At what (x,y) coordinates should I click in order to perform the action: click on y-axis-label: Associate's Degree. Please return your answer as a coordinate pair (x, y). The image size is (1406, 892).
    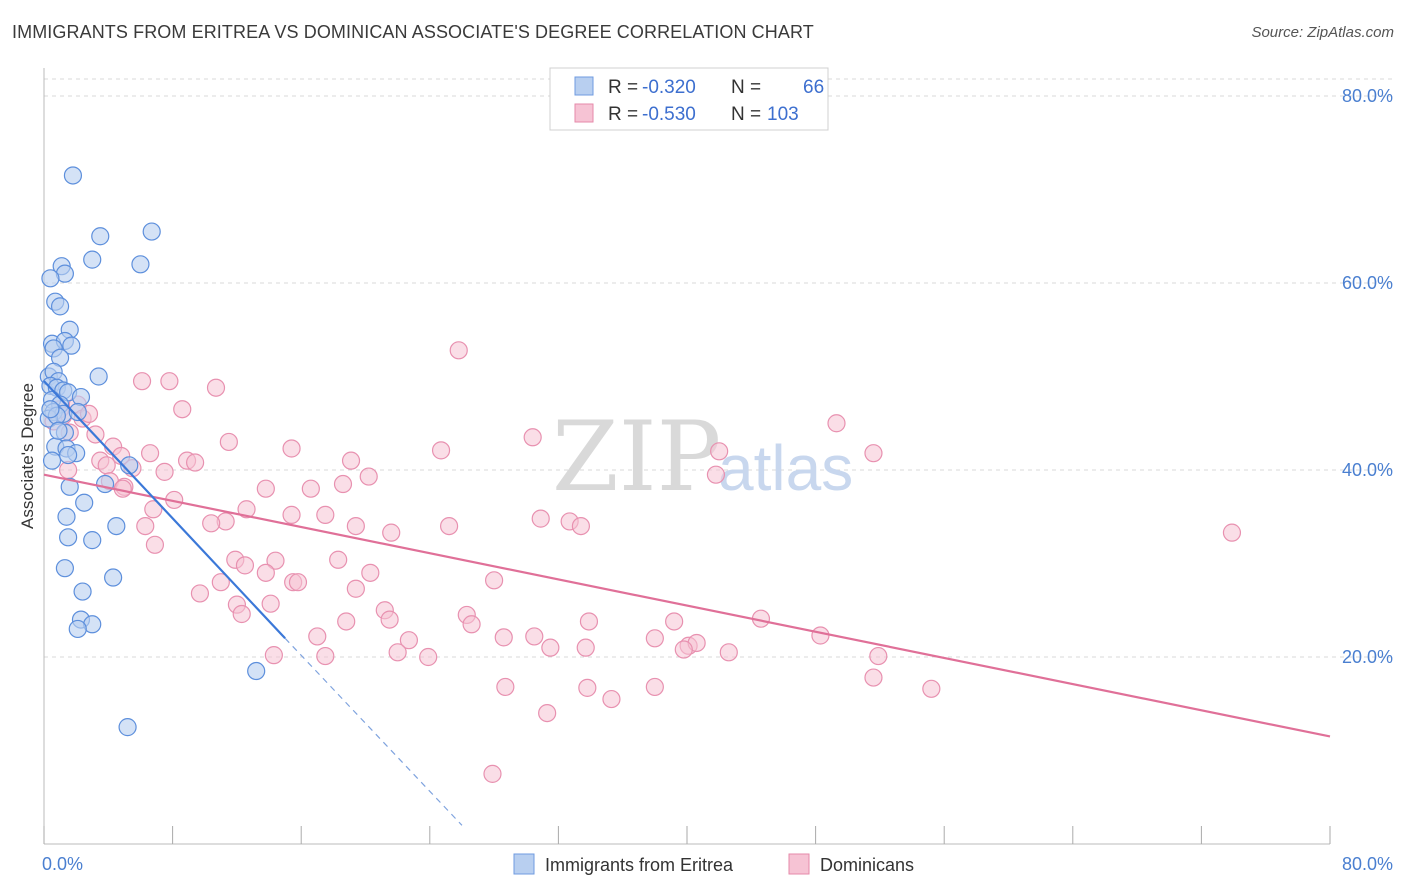
    Looking at the image, I should click on (27, 456).